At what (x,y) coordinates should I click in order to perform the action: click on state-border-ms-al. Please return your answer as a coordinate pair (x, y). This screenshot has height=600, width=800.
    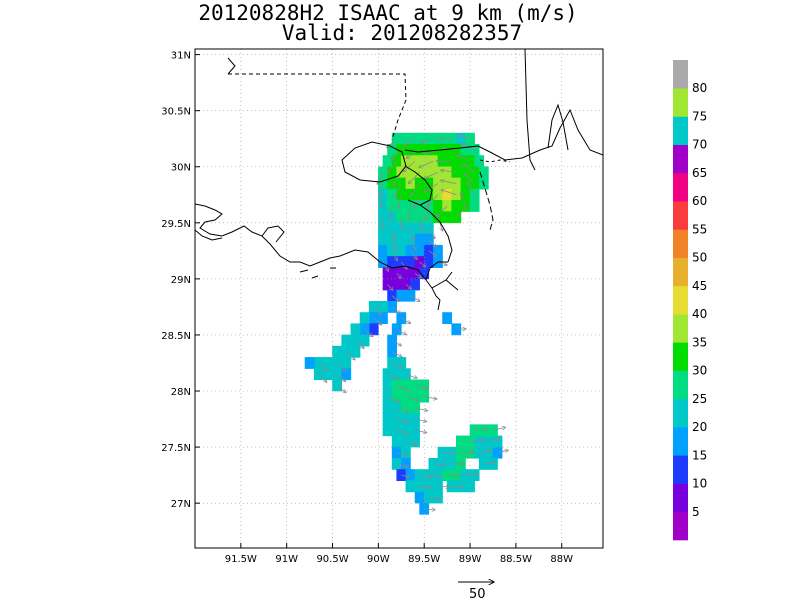
    Looking at the image, I should click on (530, 110).